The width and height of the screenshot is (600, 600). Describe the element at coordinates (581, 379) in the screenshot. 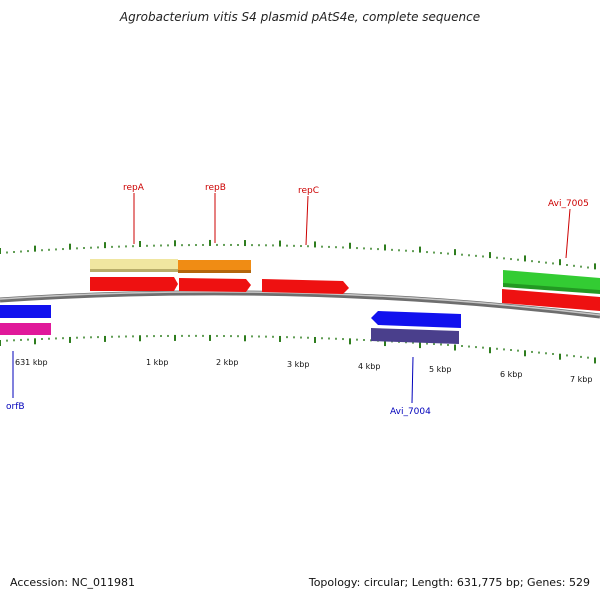

I see `scale-label-7kbp: 7 kbp` at that location.